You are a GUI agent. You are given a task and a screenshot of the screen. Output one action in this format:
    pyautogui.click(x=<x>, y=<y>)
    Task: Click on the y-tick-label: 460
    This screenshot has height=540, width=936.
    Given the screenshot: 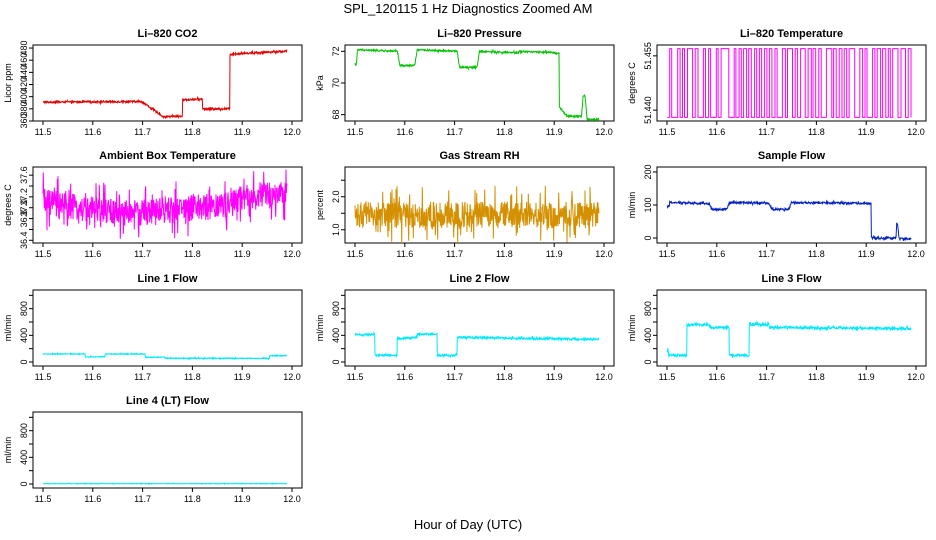 What is the action you would take?
    pyautogui.click(x=24, y=60)
    